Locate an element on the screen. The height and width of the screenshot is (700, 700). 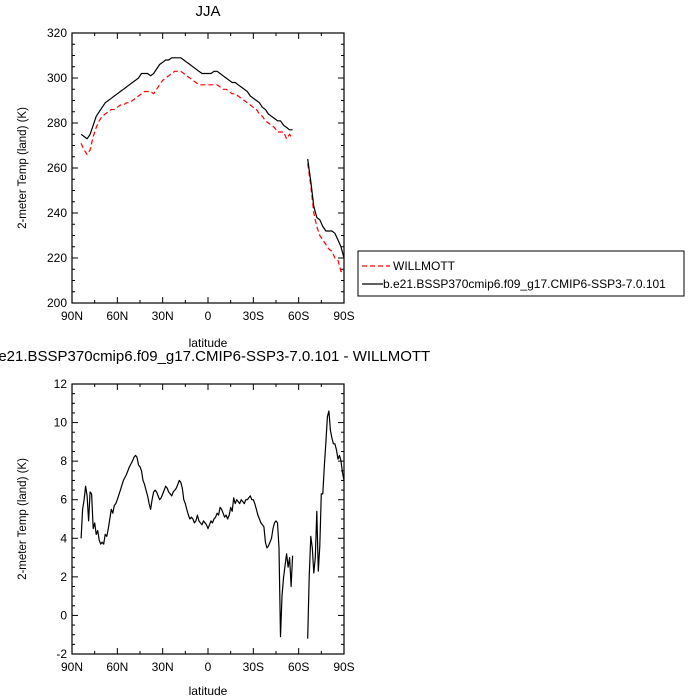
legend-box is located at coordinates (521, 273).